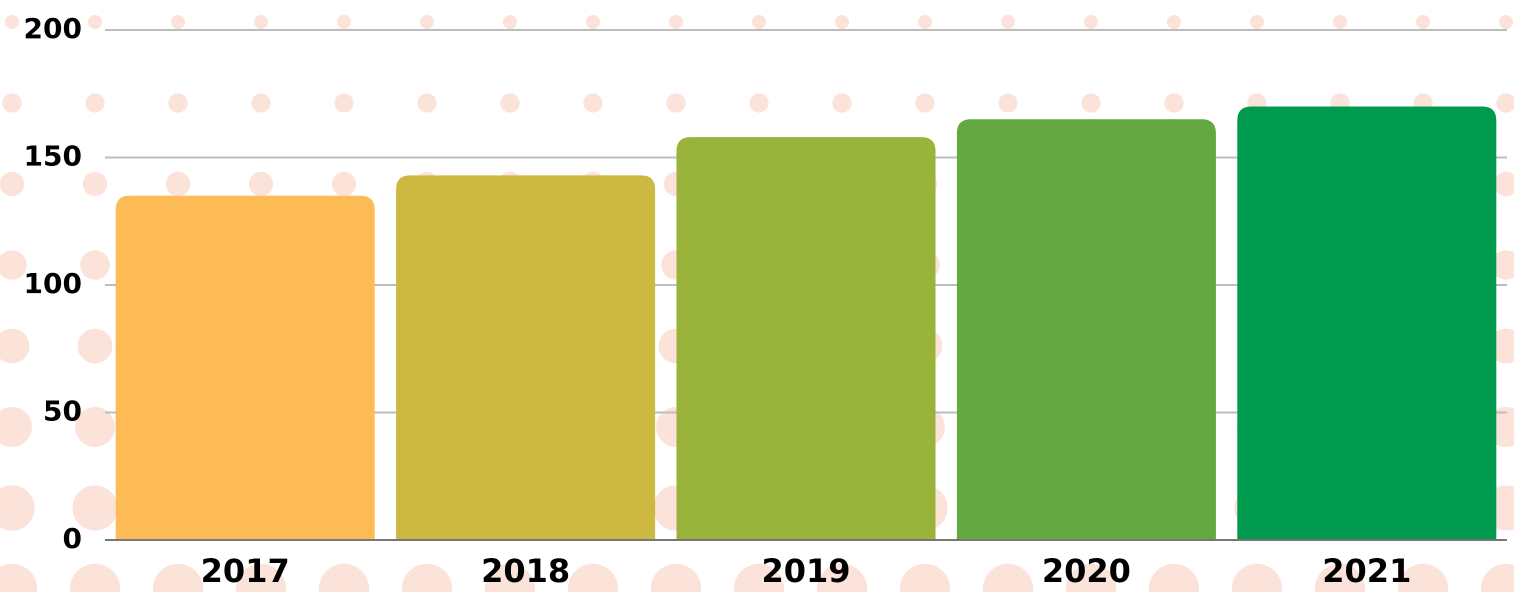  I want to click on x-tick-label: 2020, so click(1086, 571).